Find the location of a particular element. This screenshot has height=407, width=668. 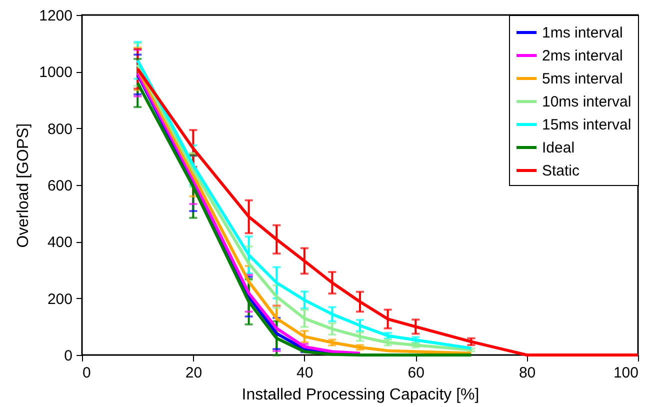

y-tick-label: 400 is located at coordinates (59, 243).